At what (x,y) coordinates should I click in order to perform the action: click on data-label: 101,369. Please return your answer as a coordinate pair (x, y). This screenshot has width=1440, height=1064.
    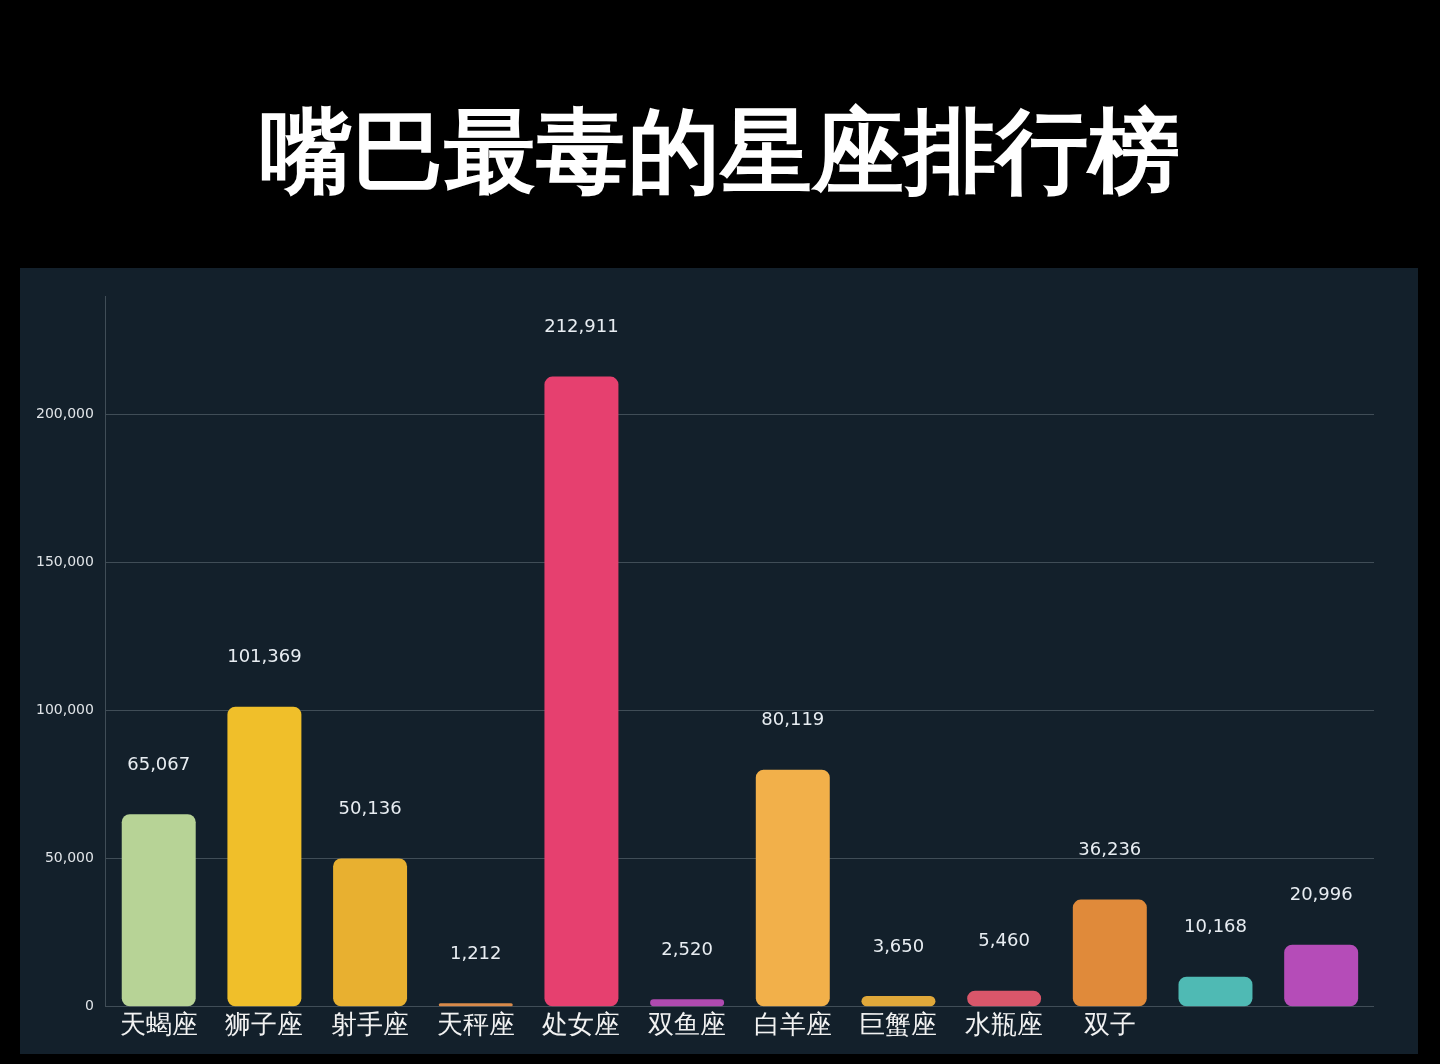
    Looking at the image, I should click on (264, 656).